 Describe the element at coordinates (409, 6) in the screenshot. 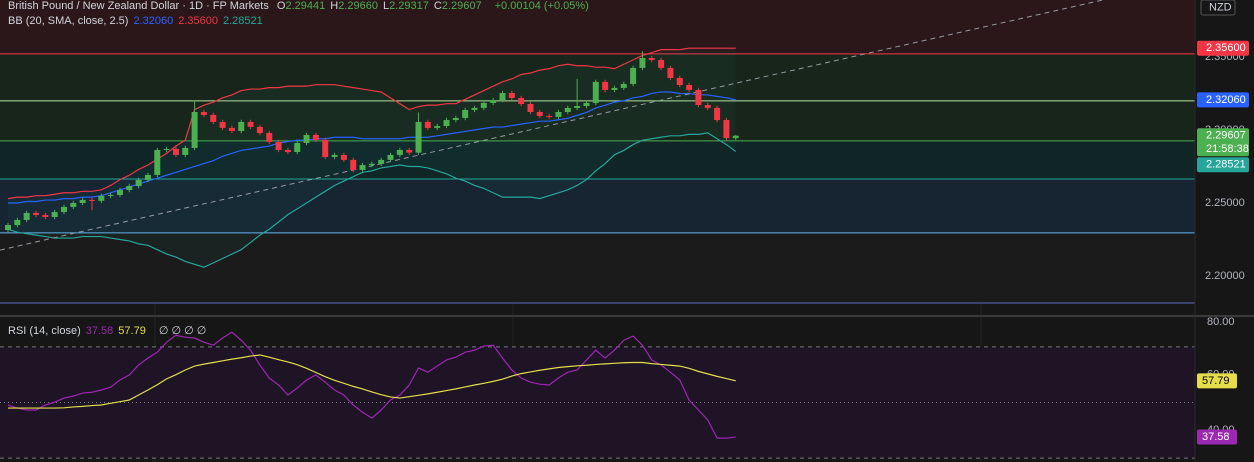

I see `ohlc-value: 2.29317` at that location.